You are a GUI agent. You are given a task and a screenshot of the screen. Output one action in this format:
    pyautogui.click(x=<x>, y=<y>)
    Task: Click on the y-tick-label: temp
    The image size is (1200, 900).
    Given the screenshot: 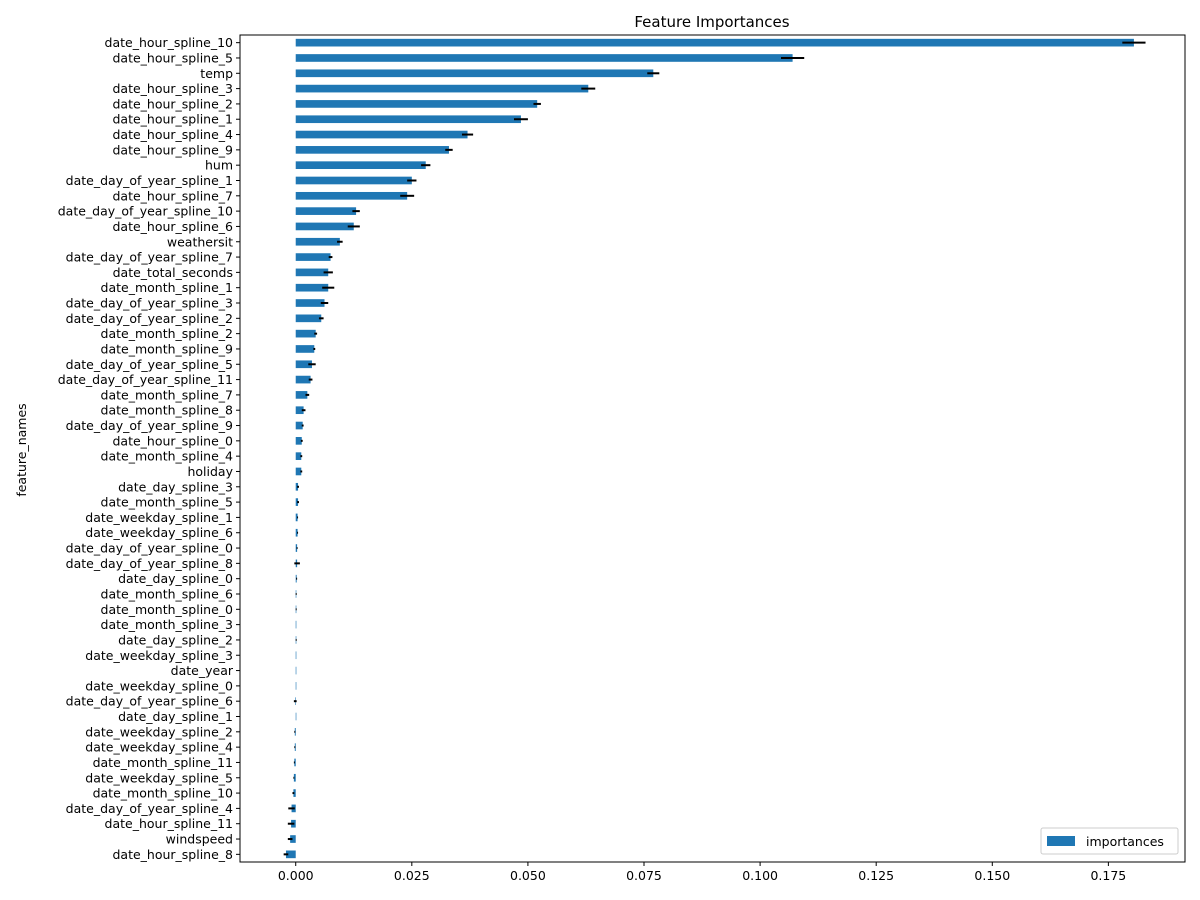 What is the action you would take?
    pyautogui.click(x=216, y=73)
    